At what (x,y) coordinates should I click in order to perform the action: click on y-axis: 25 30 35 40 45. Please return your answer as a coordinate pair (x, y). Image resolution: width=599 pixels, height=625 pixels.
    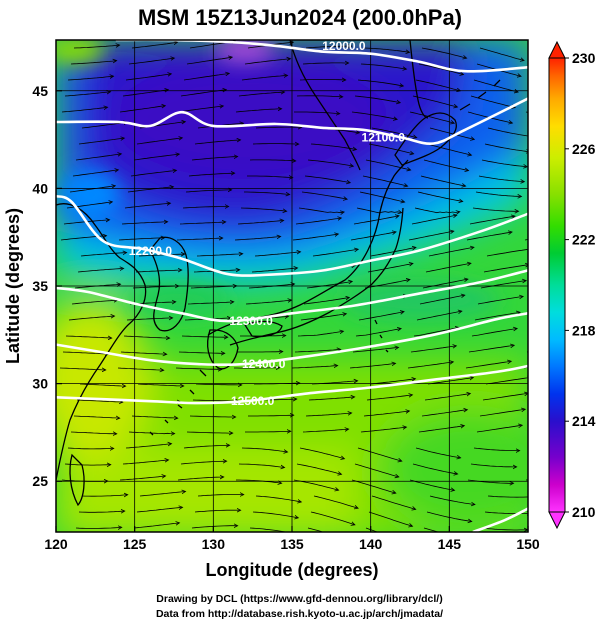
    Looking at the image, I should click on (47, 286).